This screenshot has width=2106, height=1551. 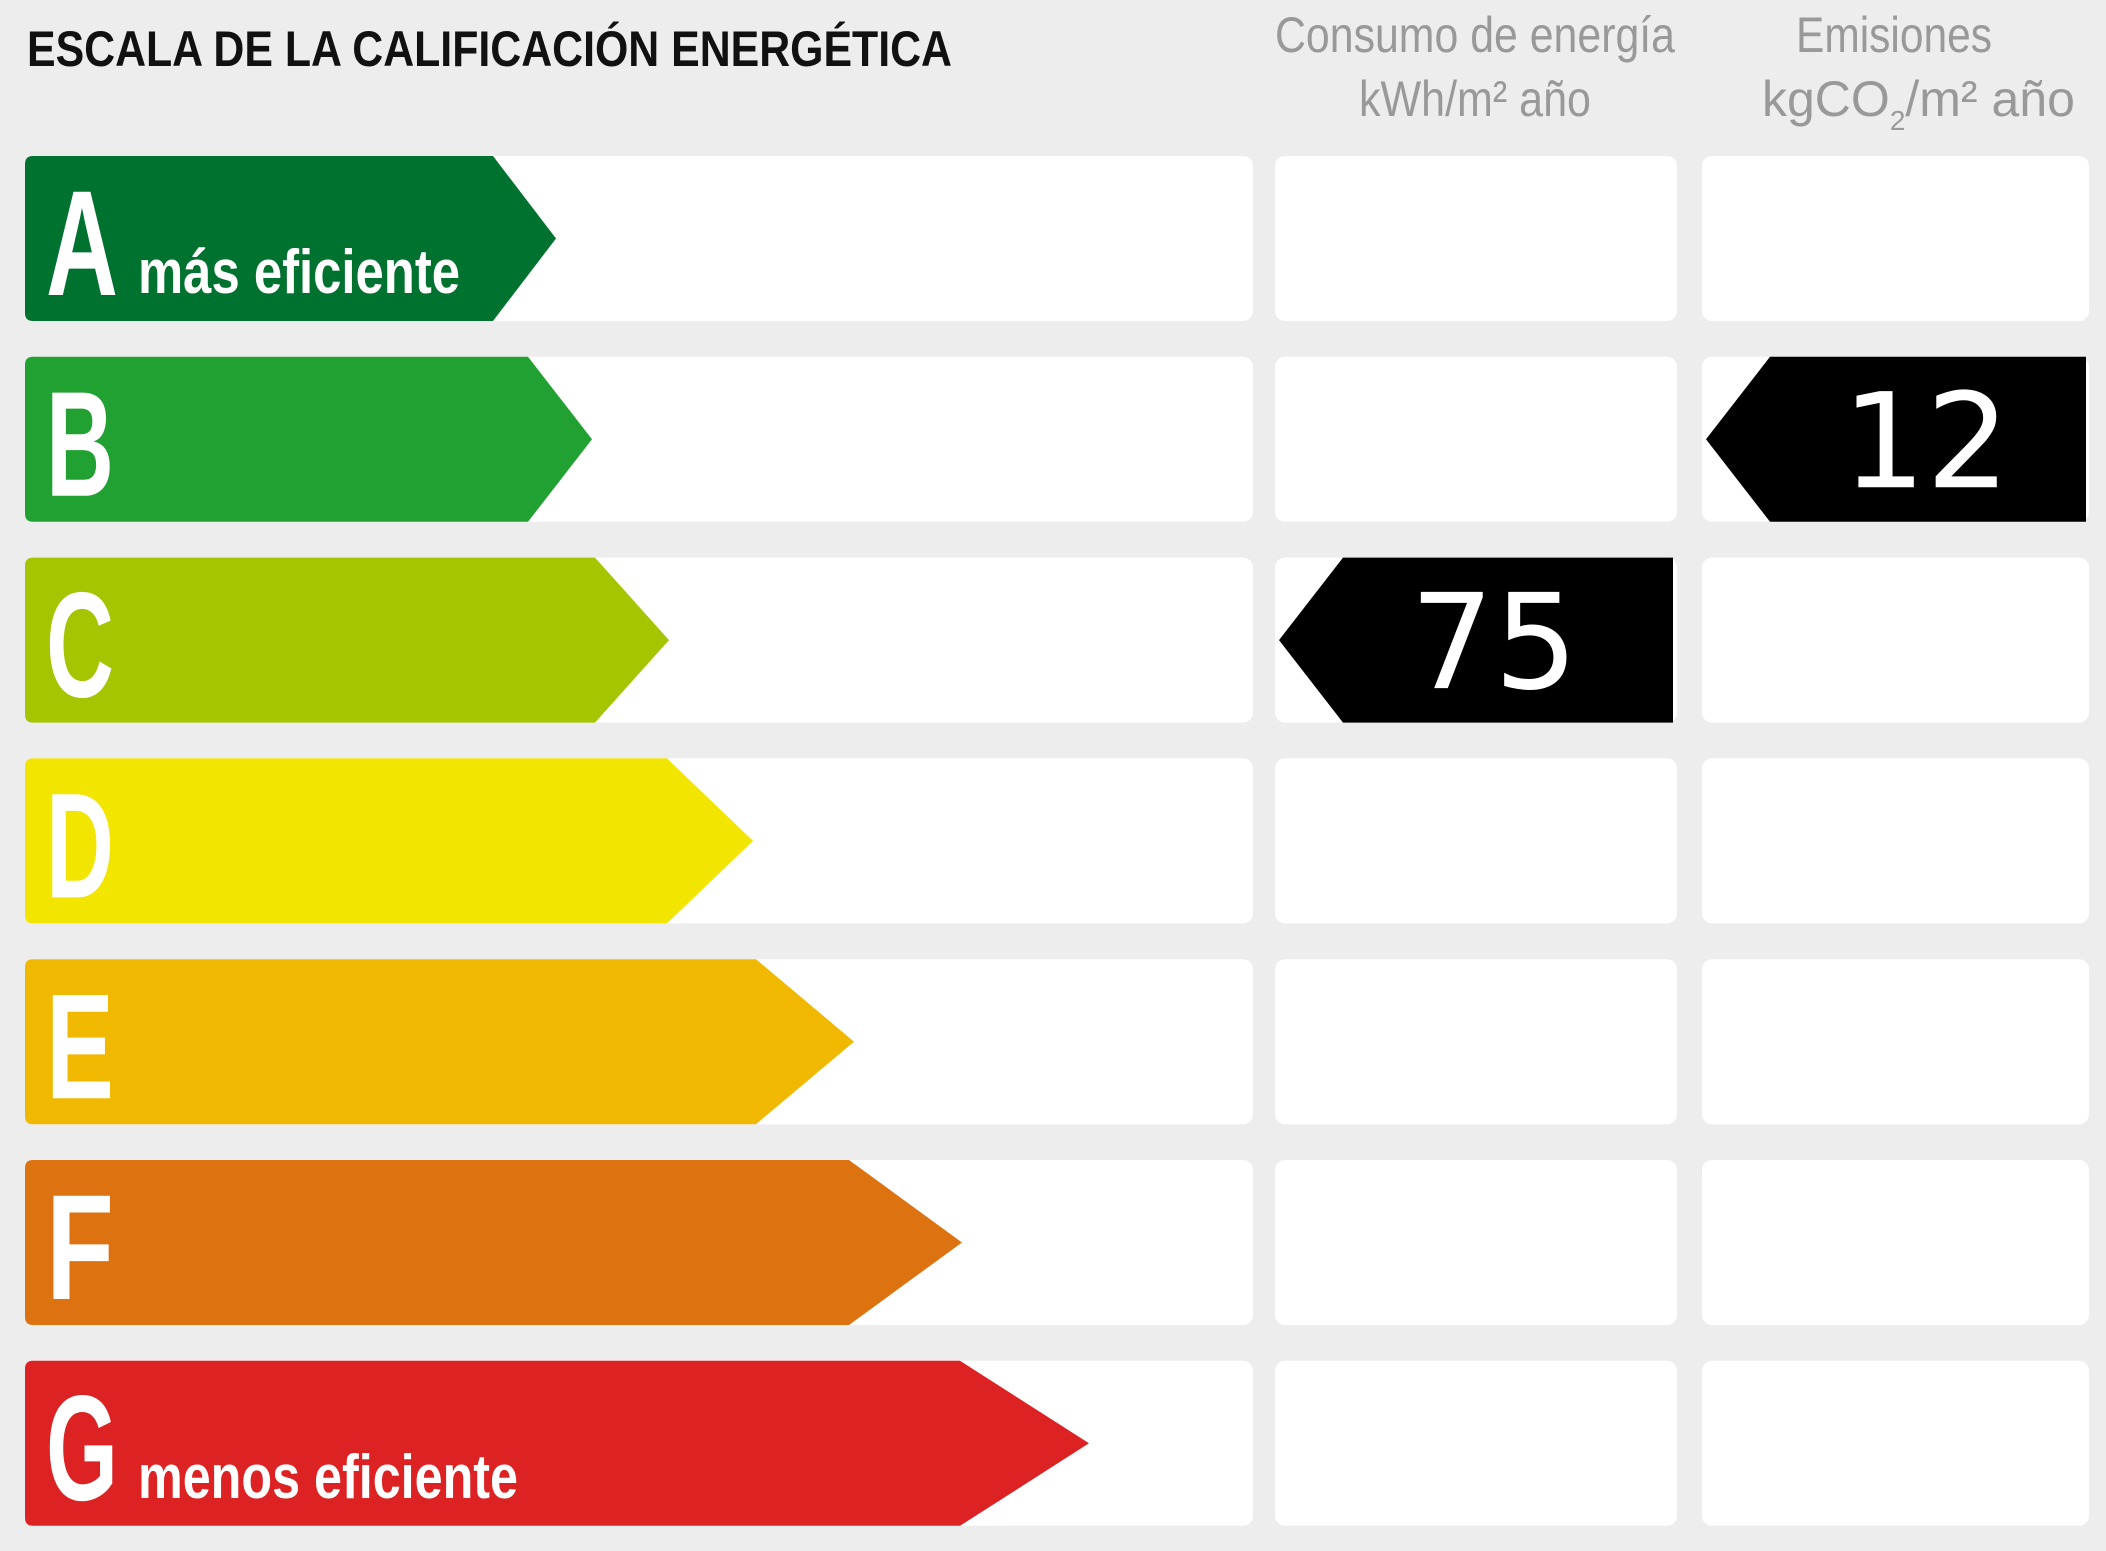 What do you see at coordinates (1057, 1044) in the screenshot?
I see `rating-row-e: E` at bounding box center [1057, 1044].